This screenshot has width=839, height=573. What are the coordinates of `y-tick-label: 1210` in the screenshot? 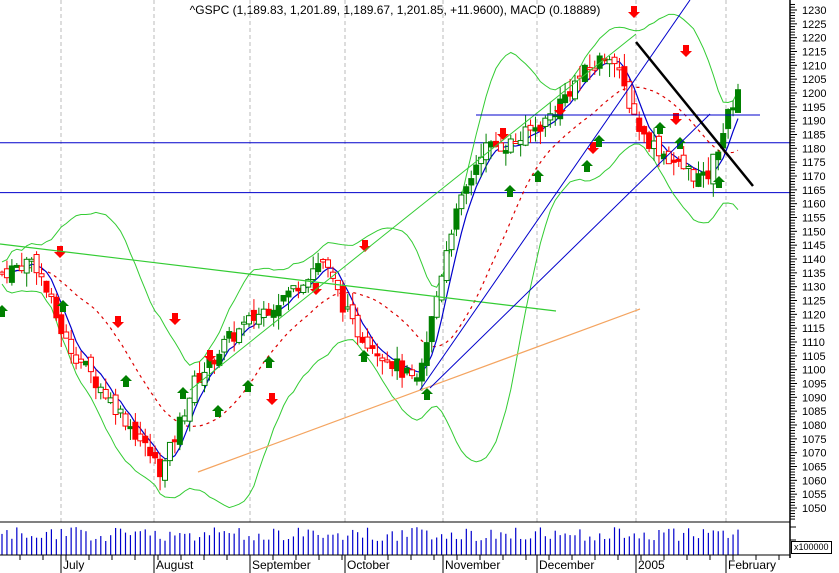 It's located at (814, 66).